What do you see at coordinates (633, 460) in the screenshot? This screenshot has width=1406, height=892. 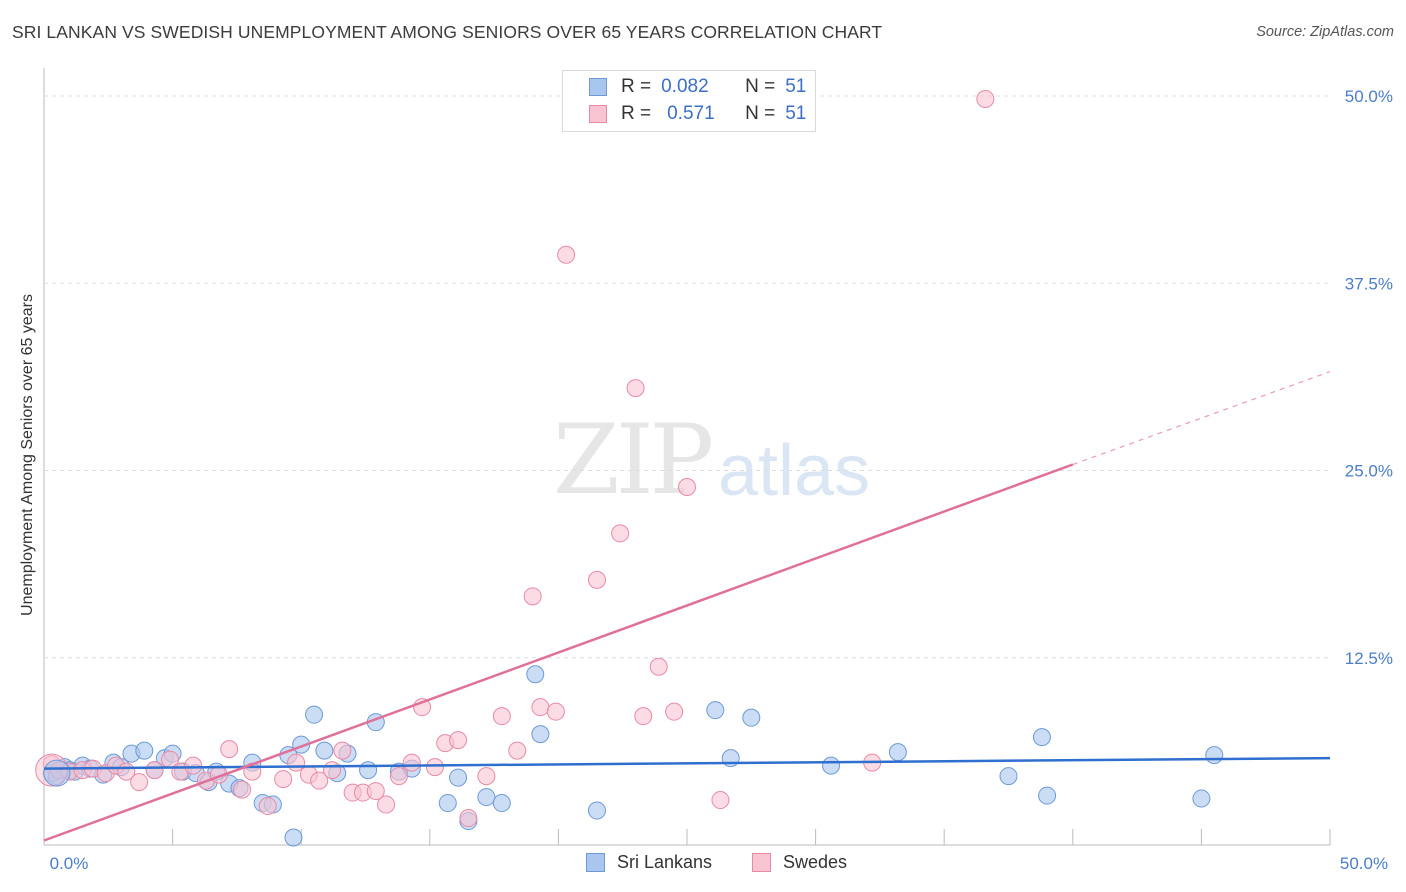 I see `watermark-zip: ZIP` at bounding box center [633, 460].